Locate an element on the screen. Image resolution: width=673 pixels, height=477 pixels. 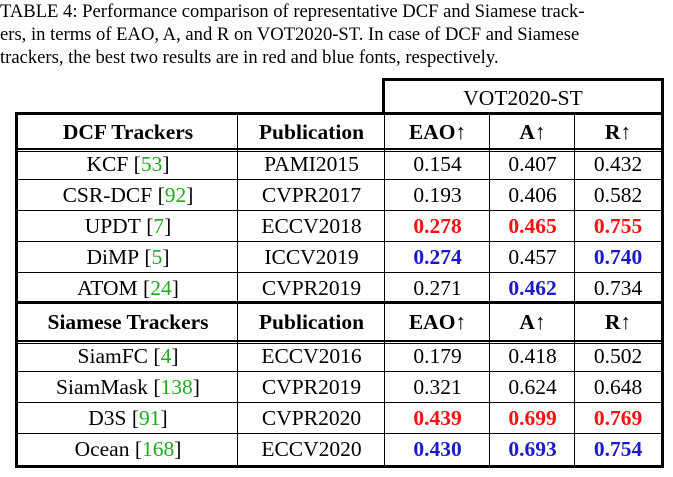
publication-value: ECCV2016 is located at coordinates (311, 356).